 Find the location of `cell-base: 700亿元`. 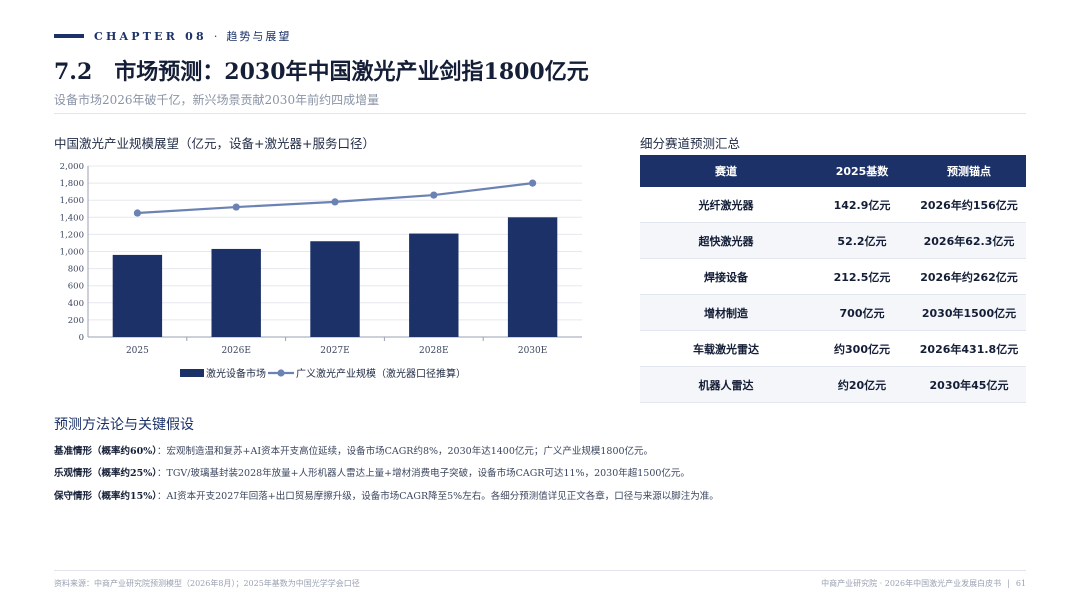

cell-base: 700亿元 is located at coordinates (862, 312).